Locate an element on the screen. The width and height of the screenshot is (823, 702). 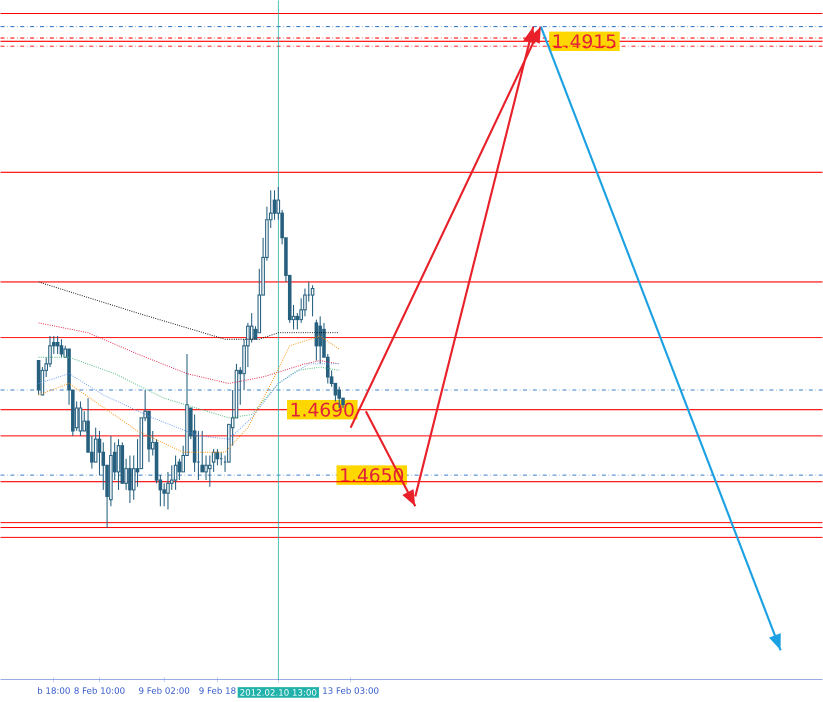
x-tick-label: 9 Feb 02:00 is located at coordinates (164, 690).